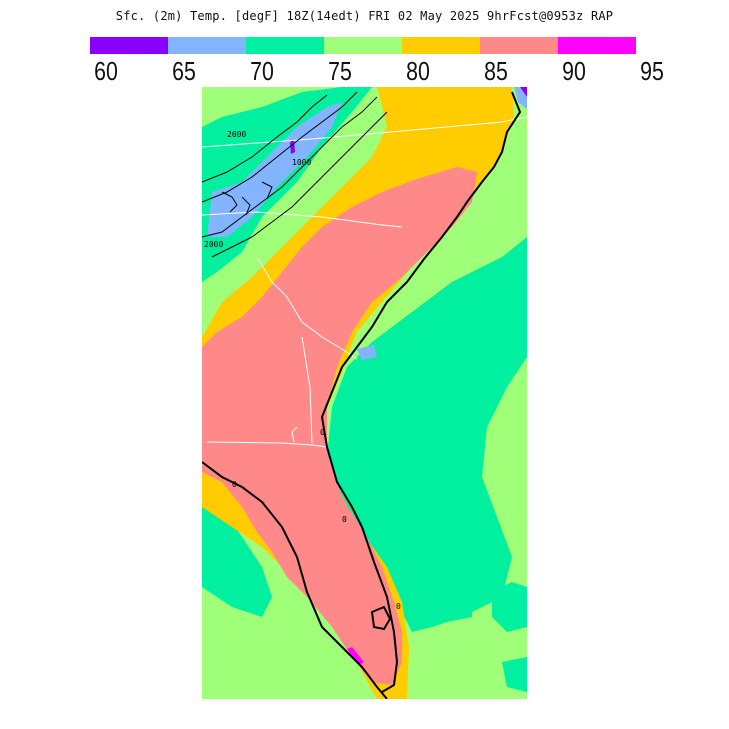 This screenshot has width=729, height=729. I want to click on tick-label: 70, so click(262, 71).